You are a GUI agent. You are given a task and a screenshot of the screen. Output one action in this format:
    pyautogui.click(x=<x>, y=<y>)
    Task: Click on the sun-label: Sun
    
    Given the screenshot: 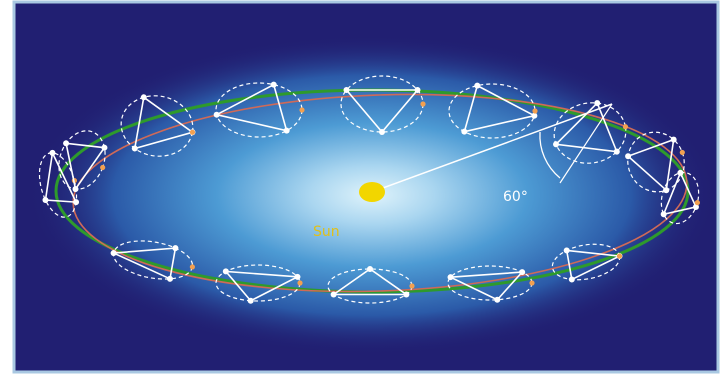 What is the action you would take?
    pyautogui.click(x=326, y=232)
    